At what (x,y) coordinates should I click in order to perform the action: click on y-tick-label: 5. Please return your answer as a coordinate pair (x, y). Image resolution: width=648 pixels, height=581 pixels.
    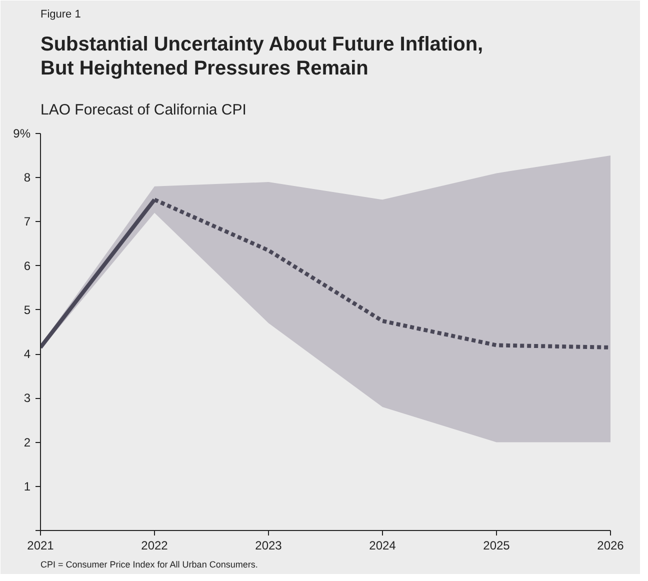
    Looking at the image, I should click on (27, 309).